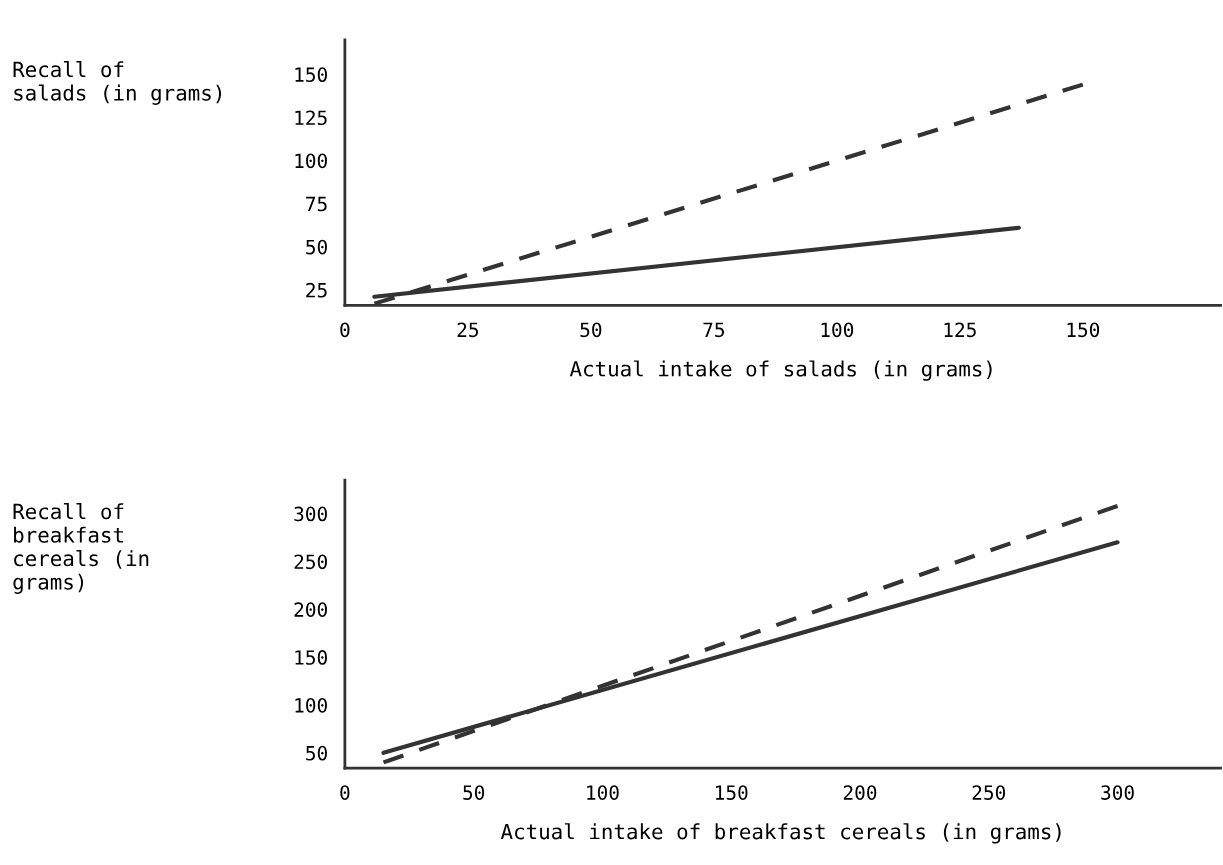 This screenshot has height=865, width=1223. I want to click on y-tick-label: 200, so click(310, 609).